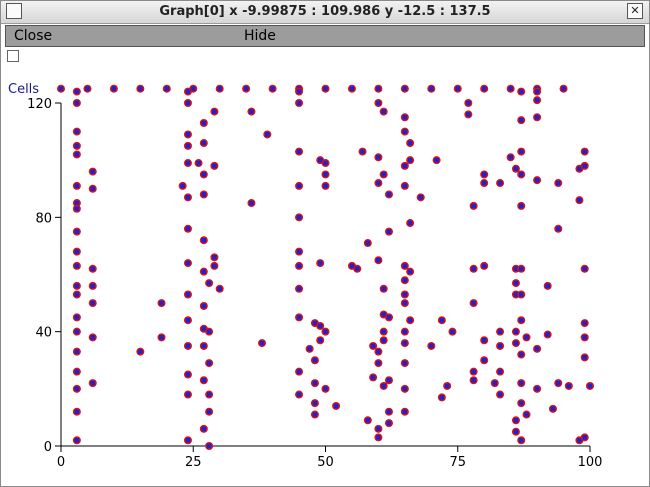  What do you see at coordinates (33, 36) in the screenshot?
I see `close-button: Close` at bounding box center [33, 36].